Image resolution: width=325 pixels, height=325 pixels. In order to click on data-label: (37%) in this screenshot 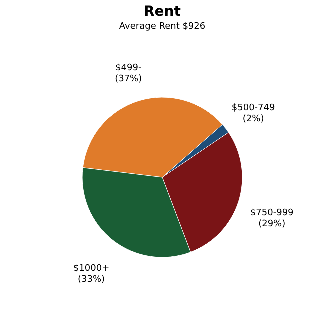, I will do `click(128, 79)`.